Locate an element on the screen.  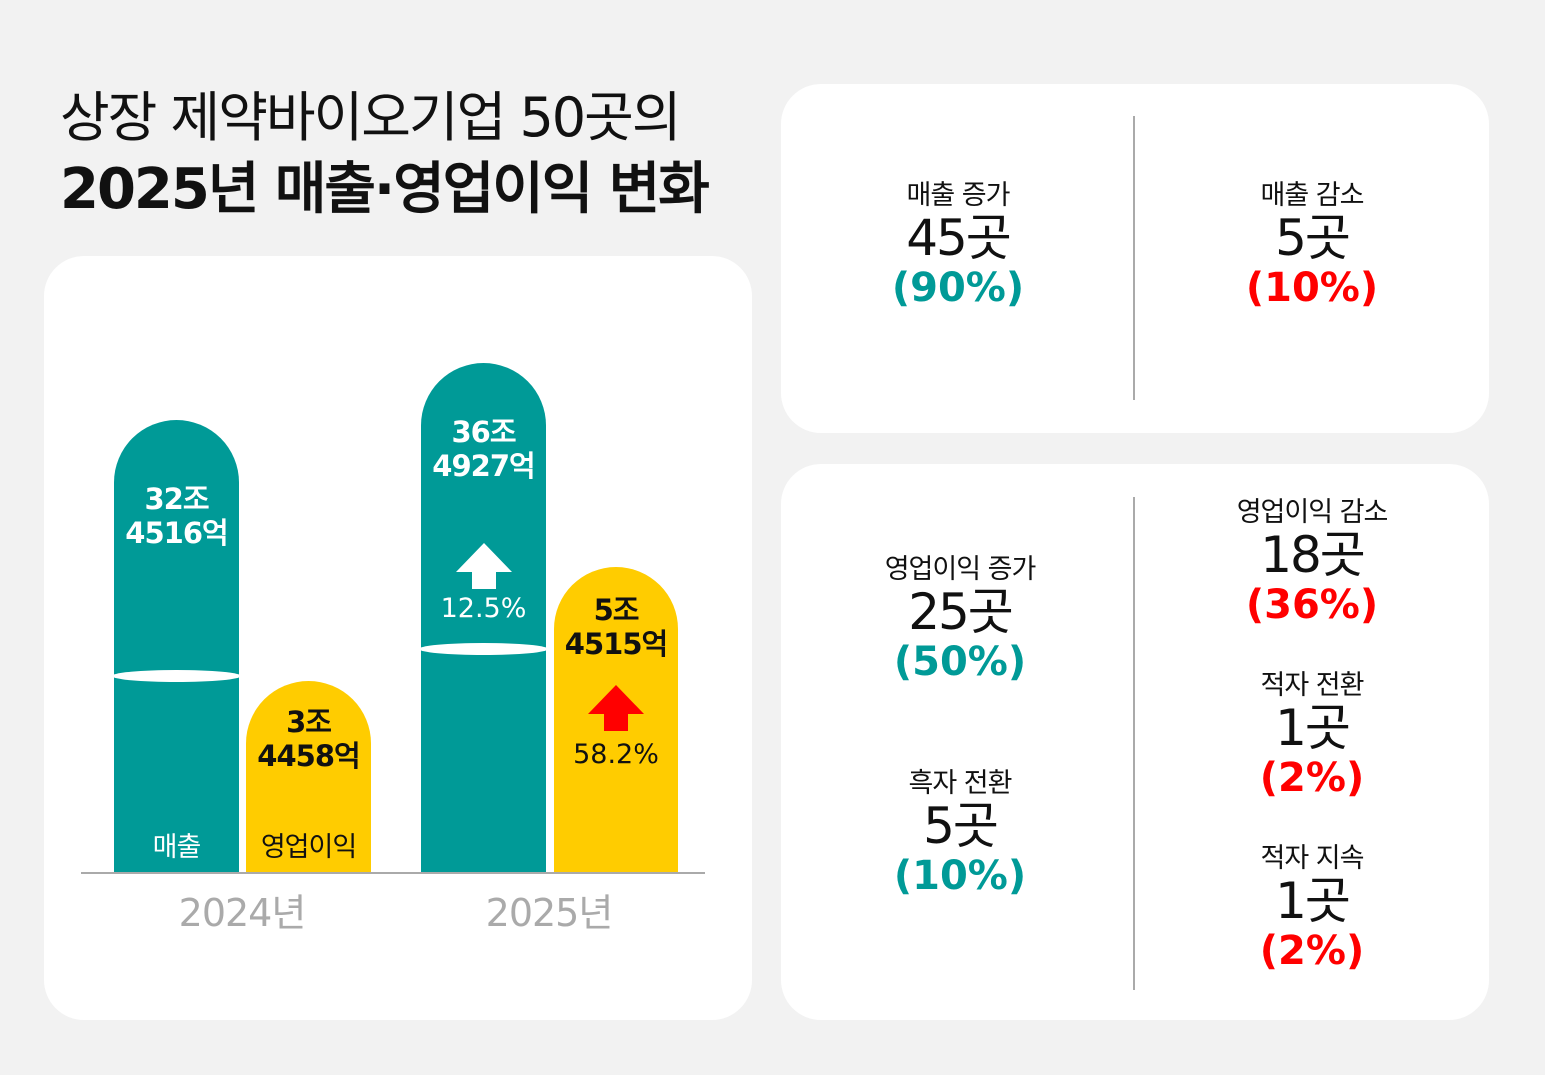
value-jo: 36조 is located at coordinates (483, 432).